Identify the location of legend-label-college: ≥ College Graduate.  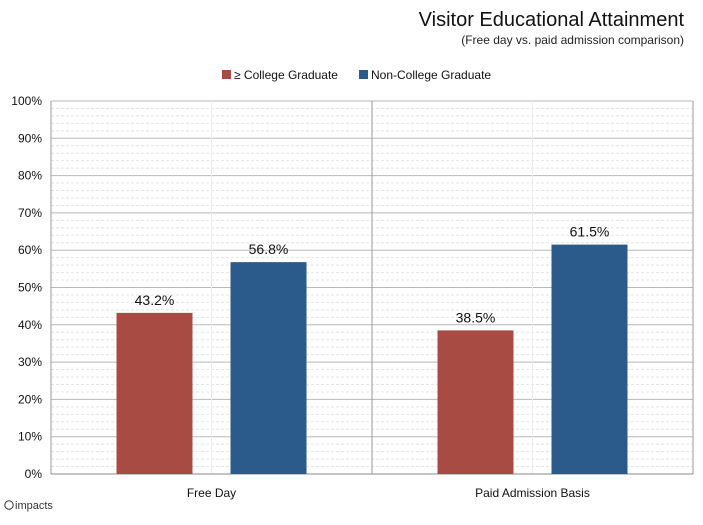
(286, 75).